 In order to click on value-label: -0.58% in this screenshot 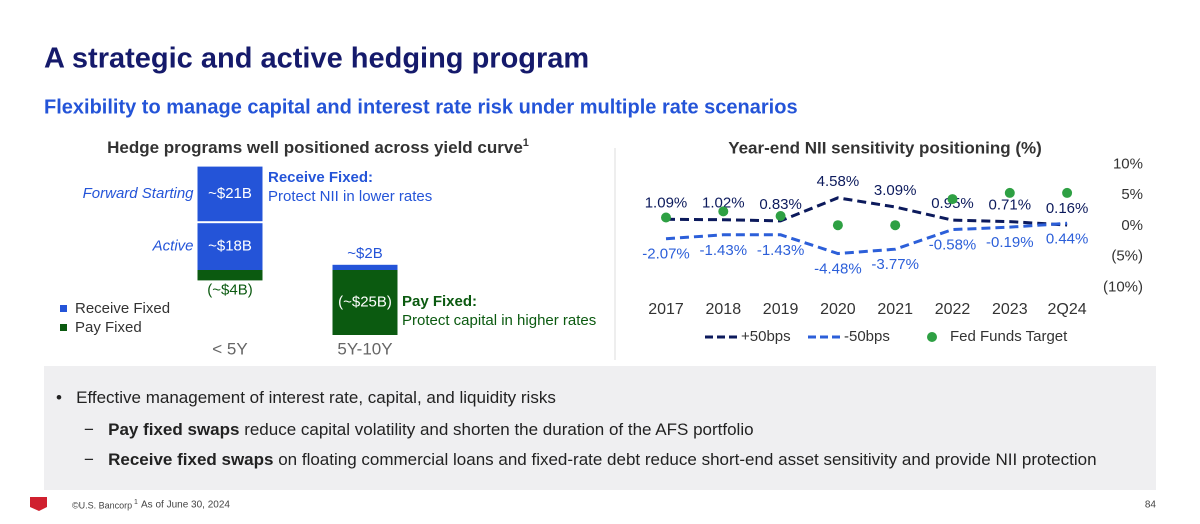, I will do `click(953, 245)`.